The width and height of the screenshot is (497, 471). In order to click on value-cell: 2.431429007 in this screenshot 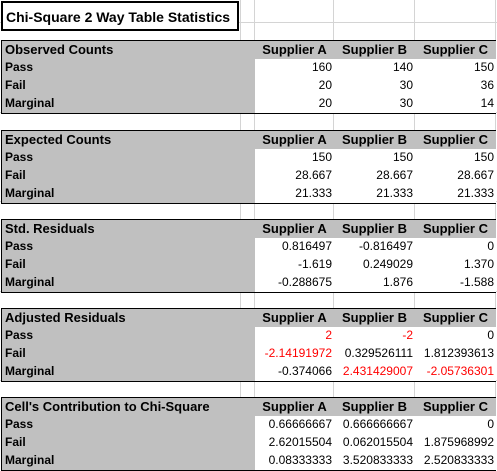, I will do `click(374, 372)`.